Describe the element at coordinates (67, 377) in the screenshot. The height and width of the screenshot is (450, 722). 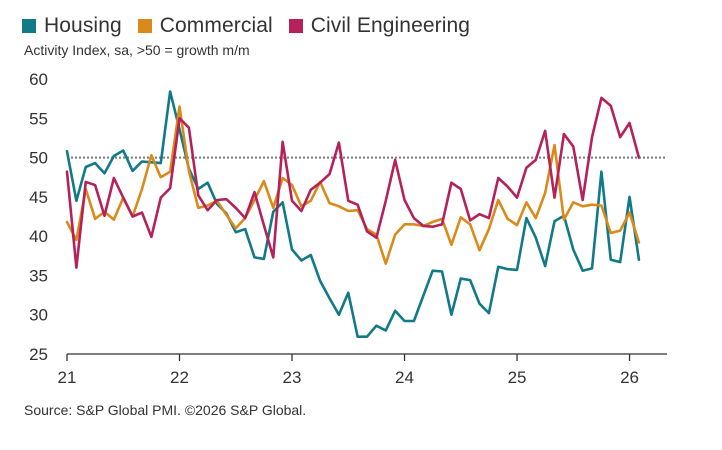
I see `x-tick-label: 21` at that location.